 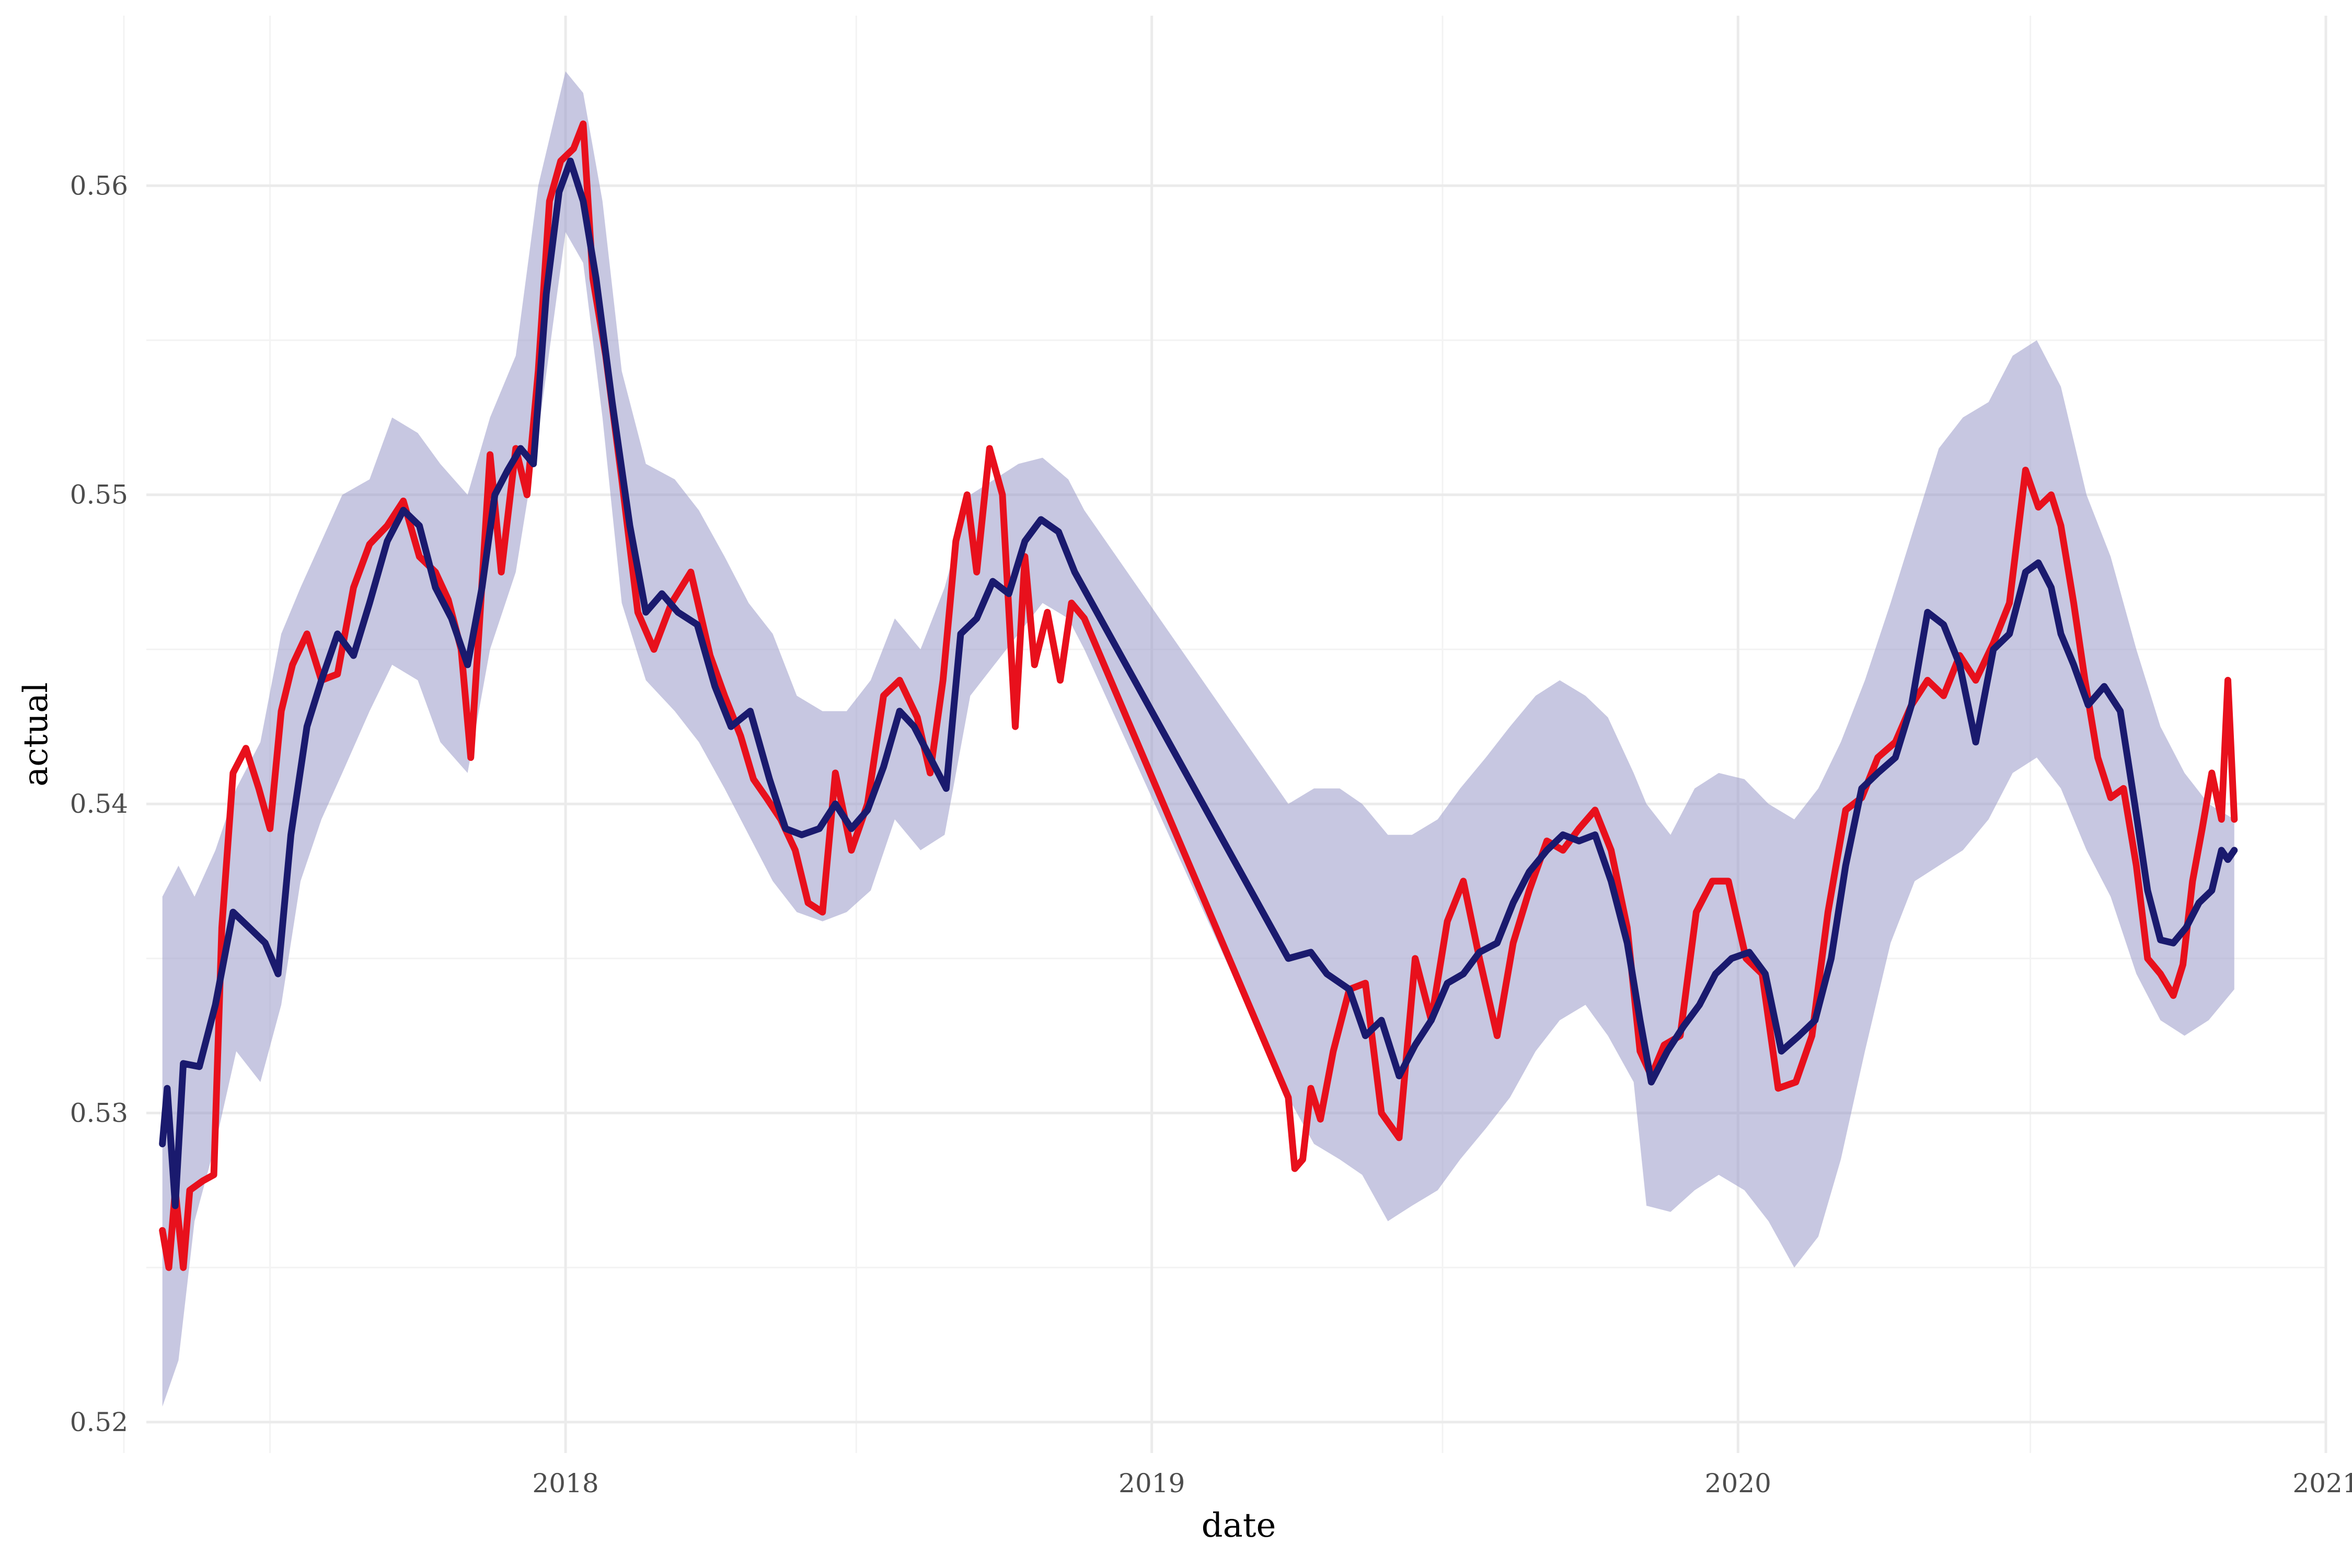 I want to click on y-axis-tick-labels: 0.52 0.53 0.54 0.55 0.56, so click(x=99, y=803).